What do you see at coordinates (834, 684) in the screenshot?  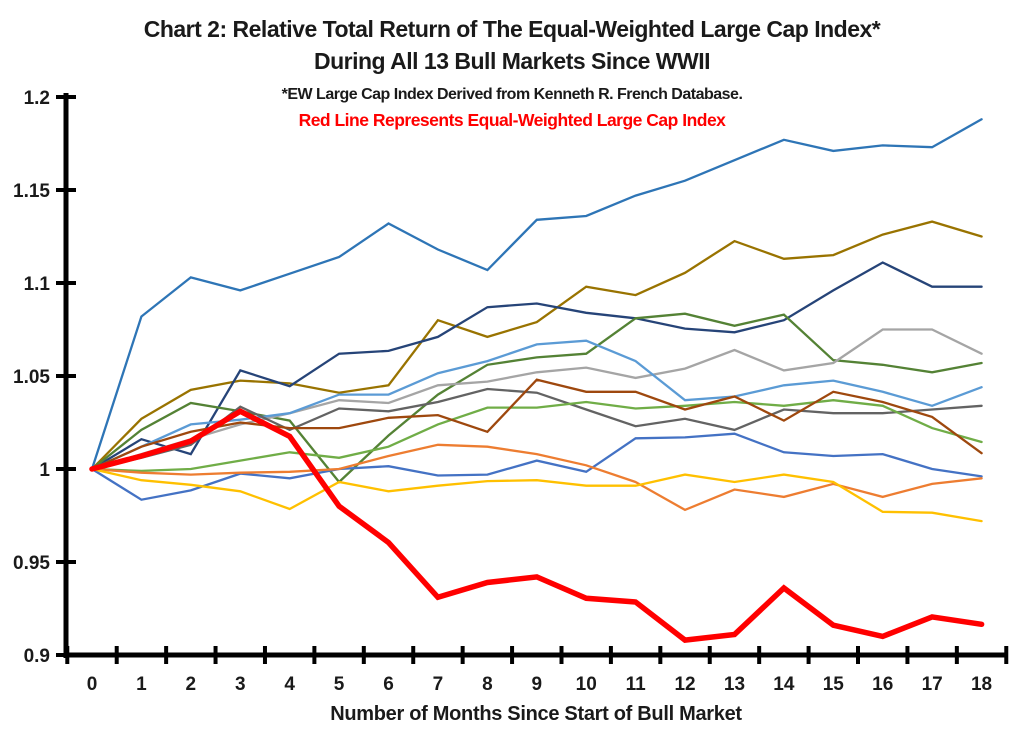 I see `x-tick-label: 15` at bounding box center [834, 684].